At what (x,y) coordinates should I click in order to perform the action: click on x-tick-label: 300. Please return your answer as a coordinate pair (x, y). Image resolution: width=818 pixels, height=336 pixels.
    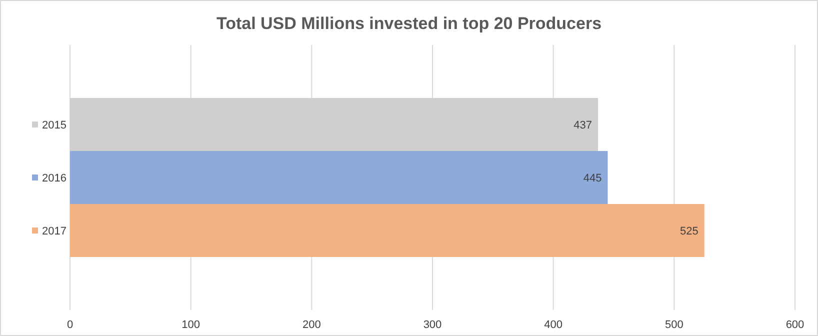
    Looking at the image, I should click on (432, 325).